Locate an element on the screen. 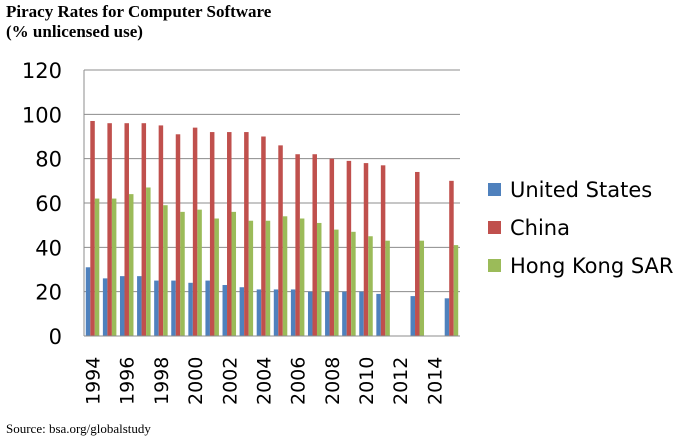 Image resolution: width=690 pixels, height=444 pixels. bar-hong-kong-sar-2004 is located at coordinates (268, 278).